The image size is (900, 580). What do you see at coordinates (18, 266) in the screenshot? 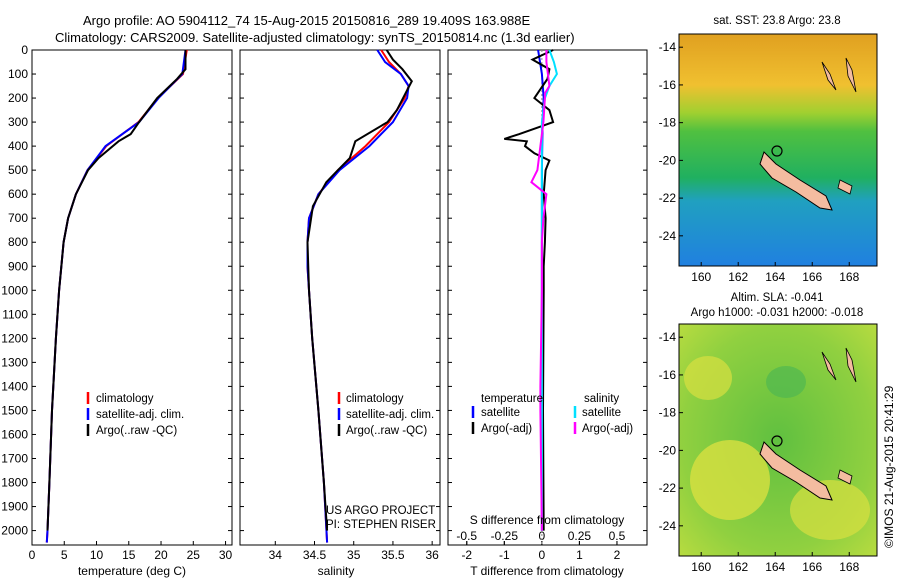
I see `depth-tick-label: 900` at bounding box center [18, 266].